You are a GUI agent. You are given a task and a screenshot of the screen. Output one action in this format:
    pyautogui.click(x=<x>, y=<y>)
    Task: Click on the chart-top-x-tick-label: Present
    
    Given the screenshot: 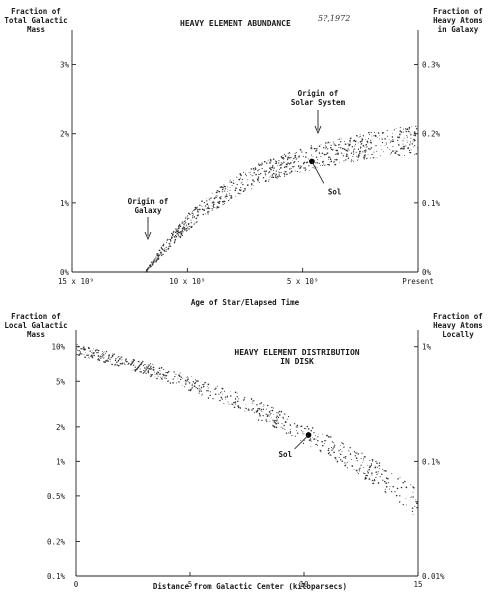 What is the action you would take?
    pyautogui.click(x=418, y=281)
    